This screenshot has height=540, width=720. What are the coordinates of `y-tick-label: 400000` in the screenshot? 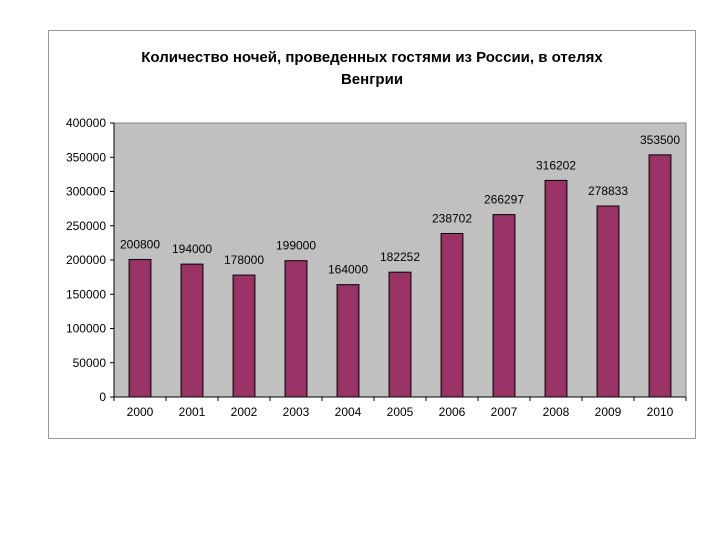 It's located at (86, 123).